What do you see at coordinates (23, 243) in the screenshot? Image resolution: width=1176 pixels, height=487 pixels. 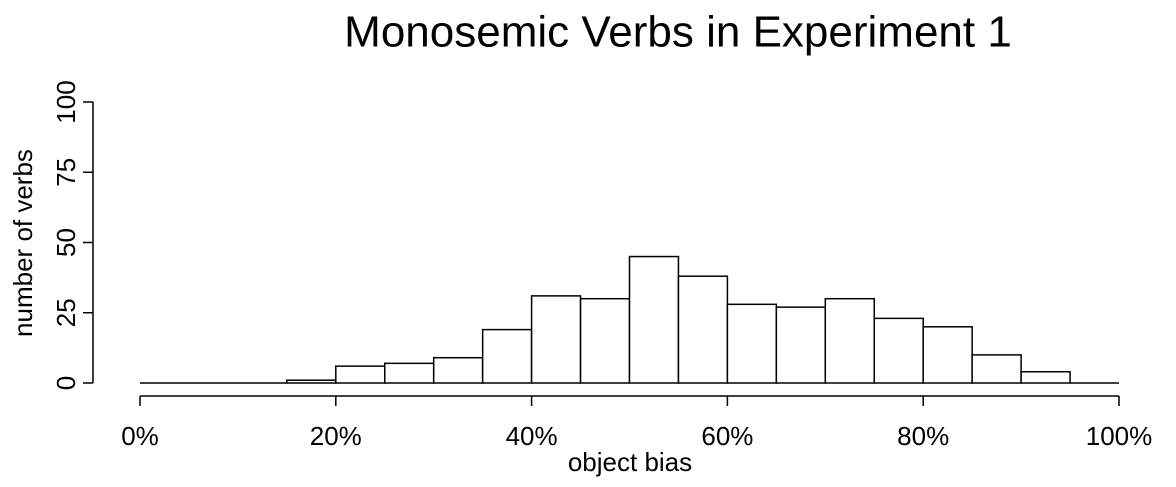 I see `y-axis-label: number of verbs` at bounding box center [23, 243].